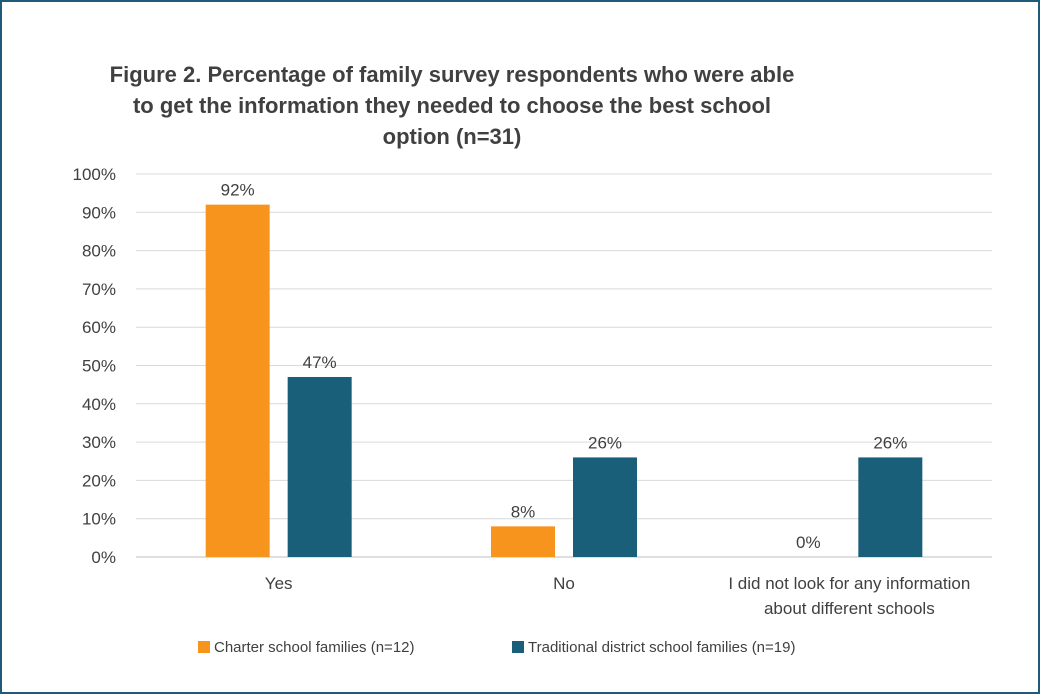 This screenshot has width=1040, height=694. I want to click on chart-title-line: option (n=31), so click(452, 136).